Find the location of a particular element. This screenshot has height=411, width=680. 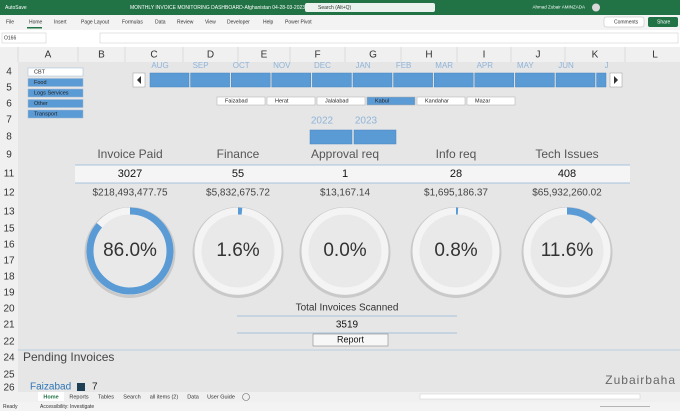

column-header: J is located at coordinates (538, 55).